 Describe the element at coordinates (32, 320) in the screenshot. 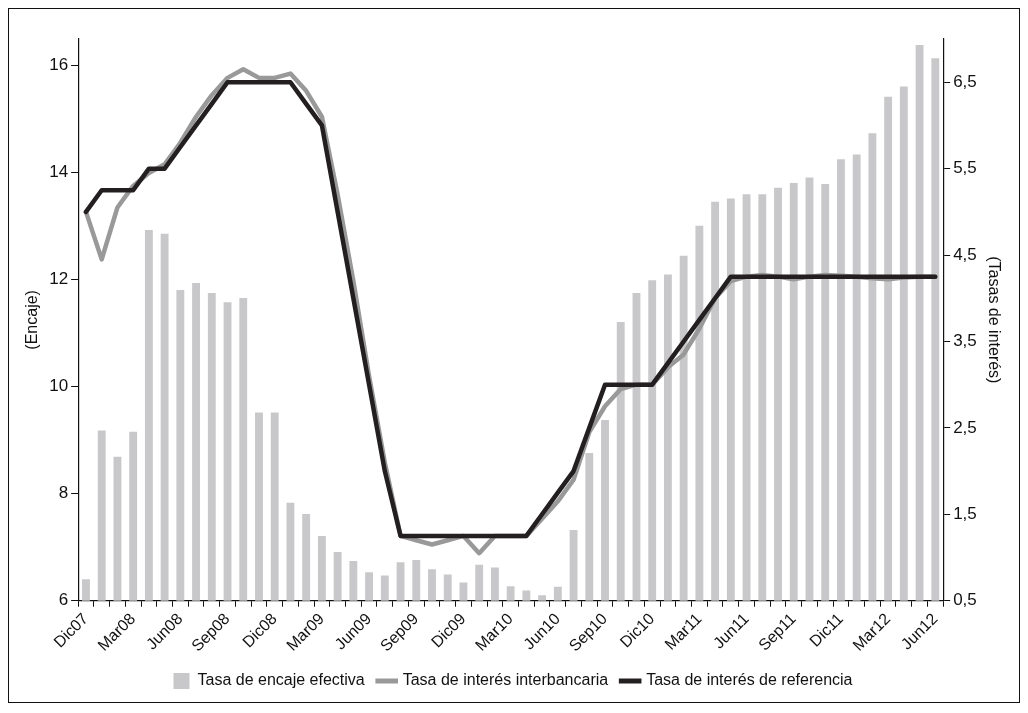

I see `y-axis-title: (Encaje)` at that location.